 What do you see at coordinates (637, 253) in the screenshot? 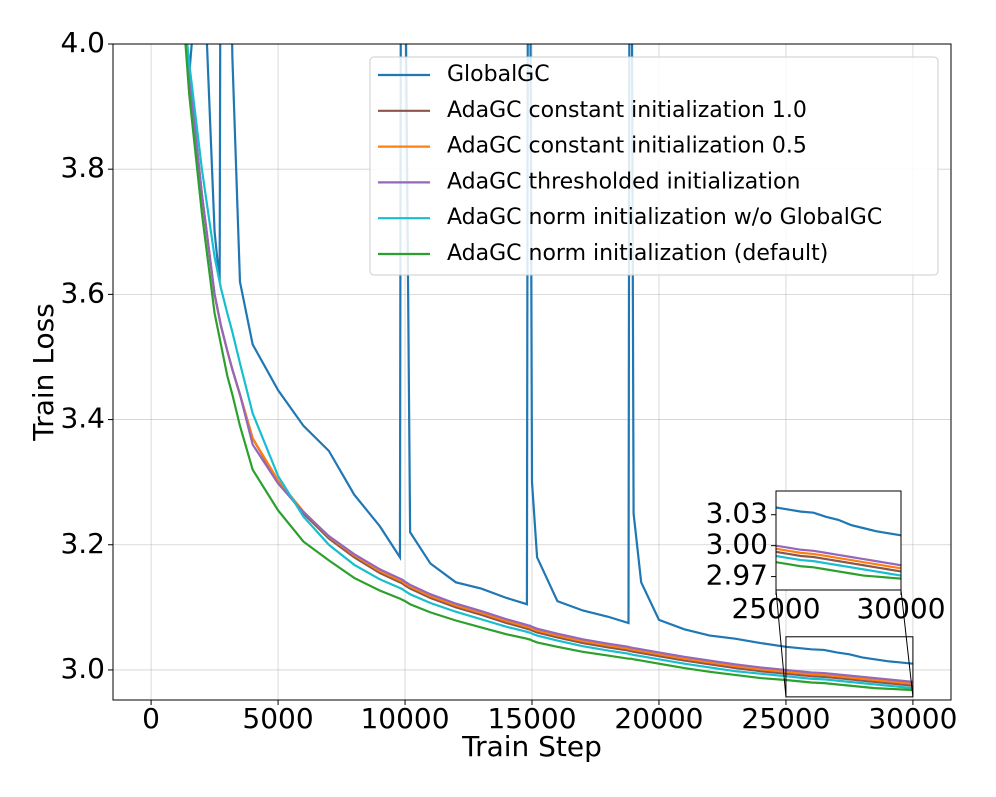
I see `legend-label: AdaGC norm initialization (default)` at bounding box center [637, 253].